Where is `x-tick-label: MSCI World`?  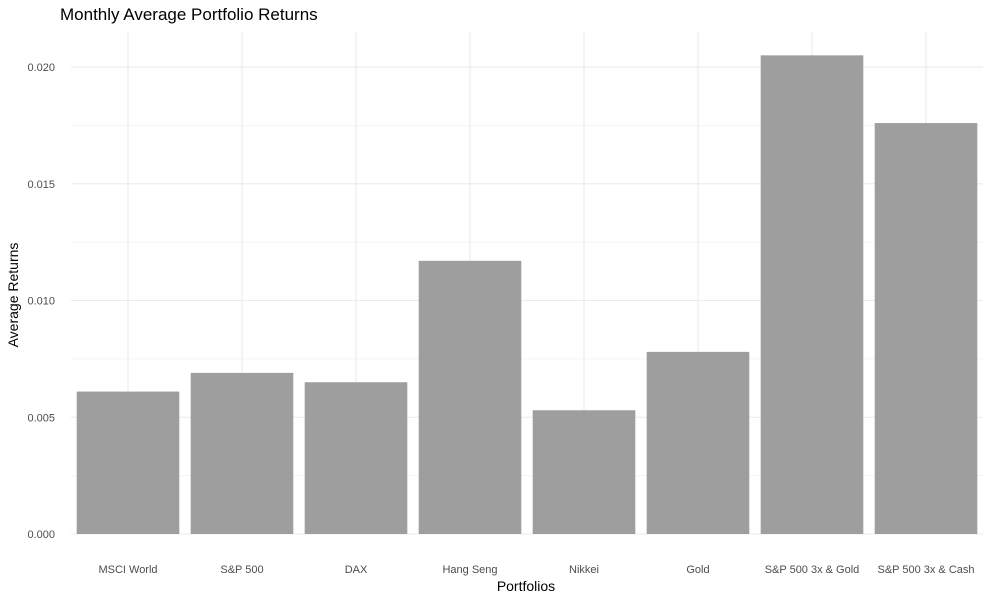
x-tick-label: MSCI World is located at coordinates (127, 570).